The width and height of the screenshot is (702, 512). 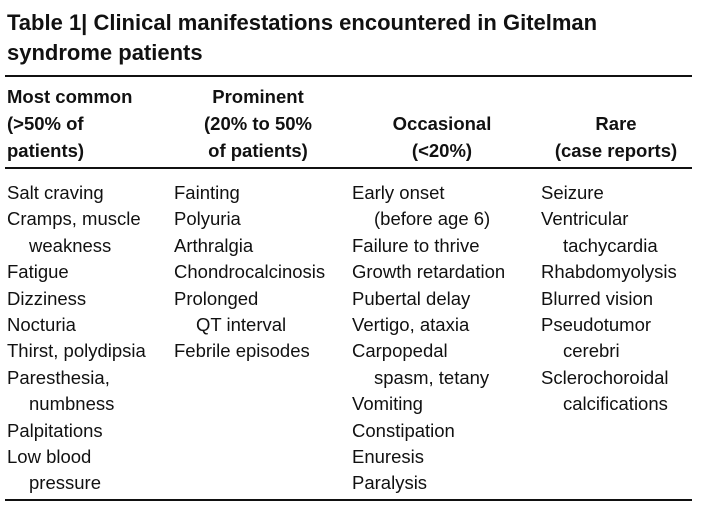 I want to click on item-line: Nocturia, so click(x=41, y=325).